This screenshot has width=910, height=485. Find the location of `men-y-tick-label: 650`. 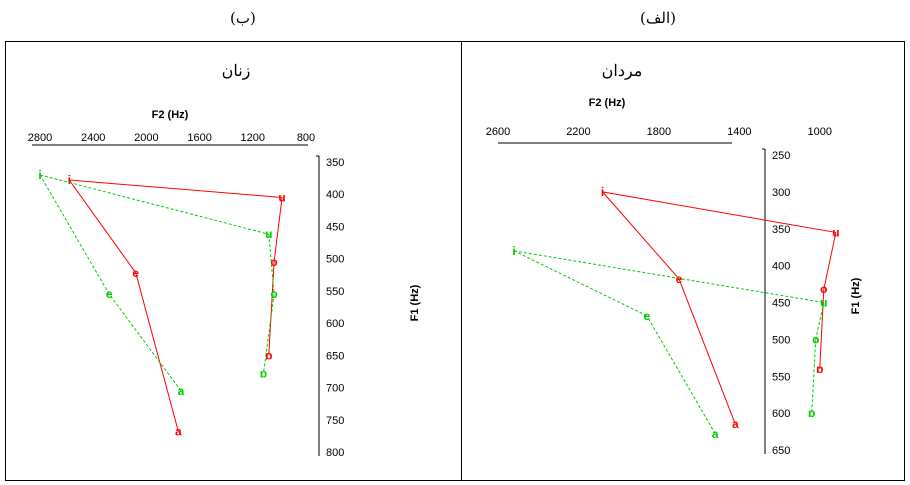

men-y-tick-label: 650 is located at coordinates (781, 451).